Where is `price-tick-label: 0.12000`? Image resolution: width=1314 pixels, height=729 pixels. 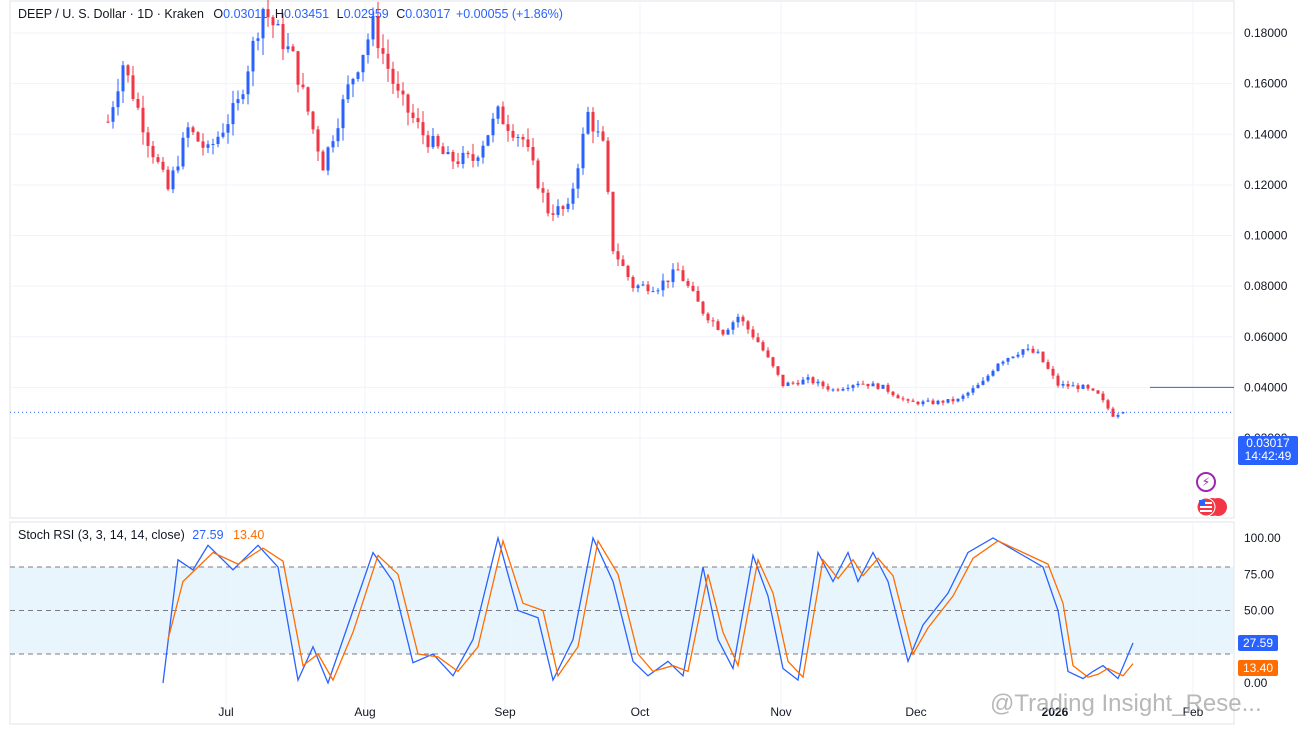 price-tick-label: 0.12000 is located at coordinates (1266, 185).